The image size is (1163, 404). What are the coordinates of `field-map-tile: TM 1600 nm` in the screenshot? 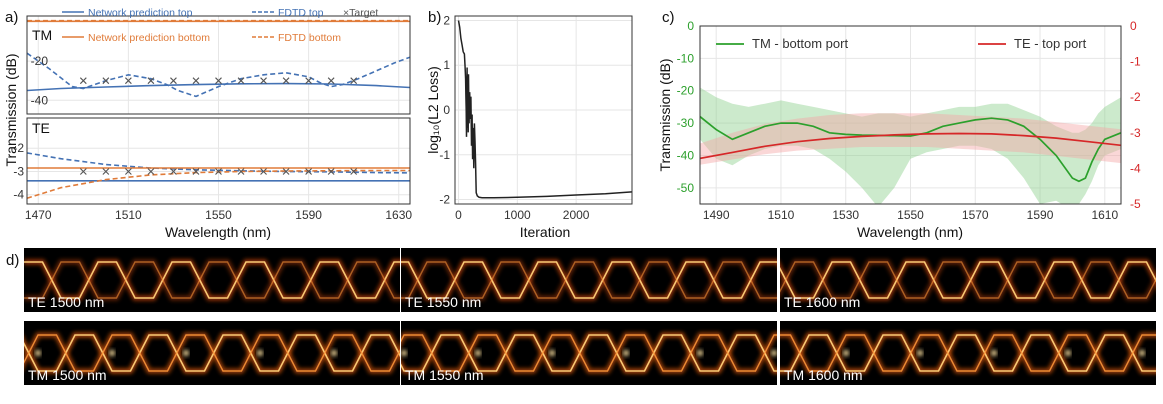 It's located at (968, 353).